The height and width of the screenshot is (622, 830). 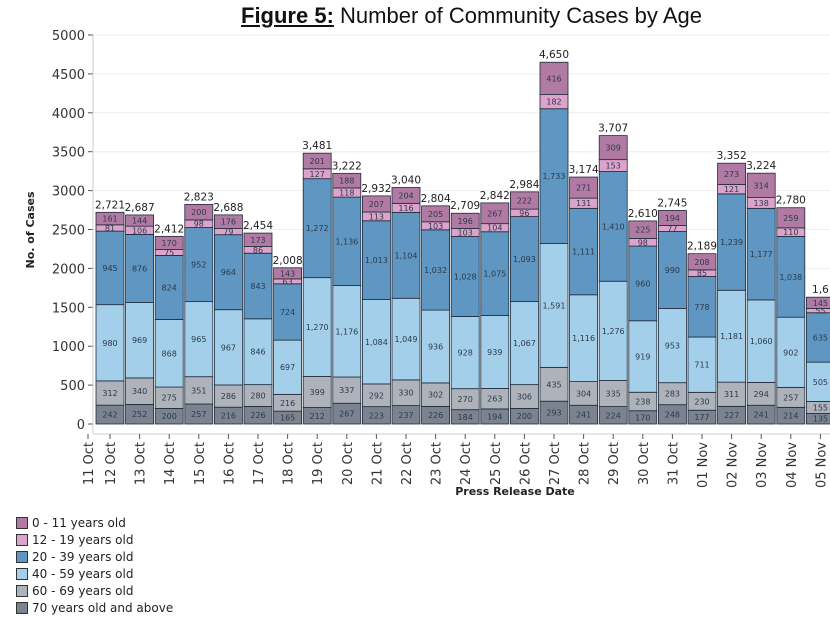 I want to click on segment-value-label: 505, so click(x=820, y=382).